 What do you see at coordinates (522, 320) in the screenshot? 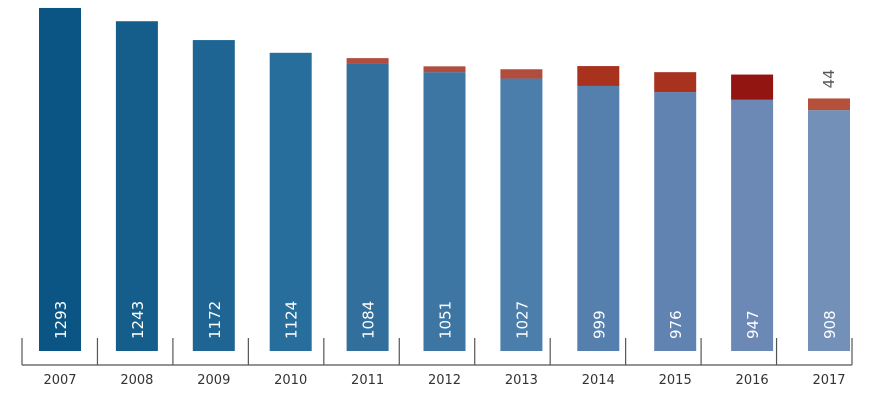
I see `bar-value-label-2013: 1027` at bounding box center [522, 320].